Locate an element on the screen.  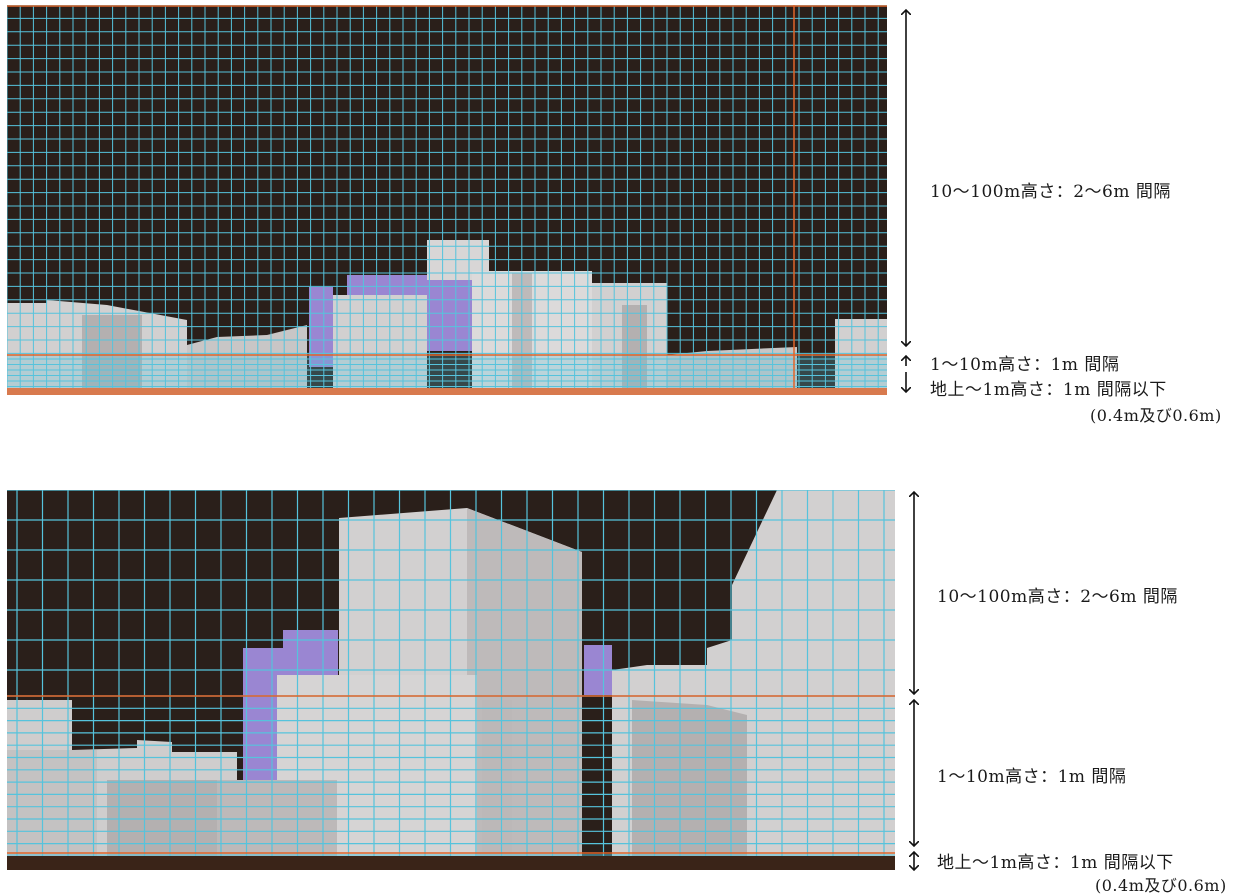
building-mid-left is located at coordinates (247, 360).